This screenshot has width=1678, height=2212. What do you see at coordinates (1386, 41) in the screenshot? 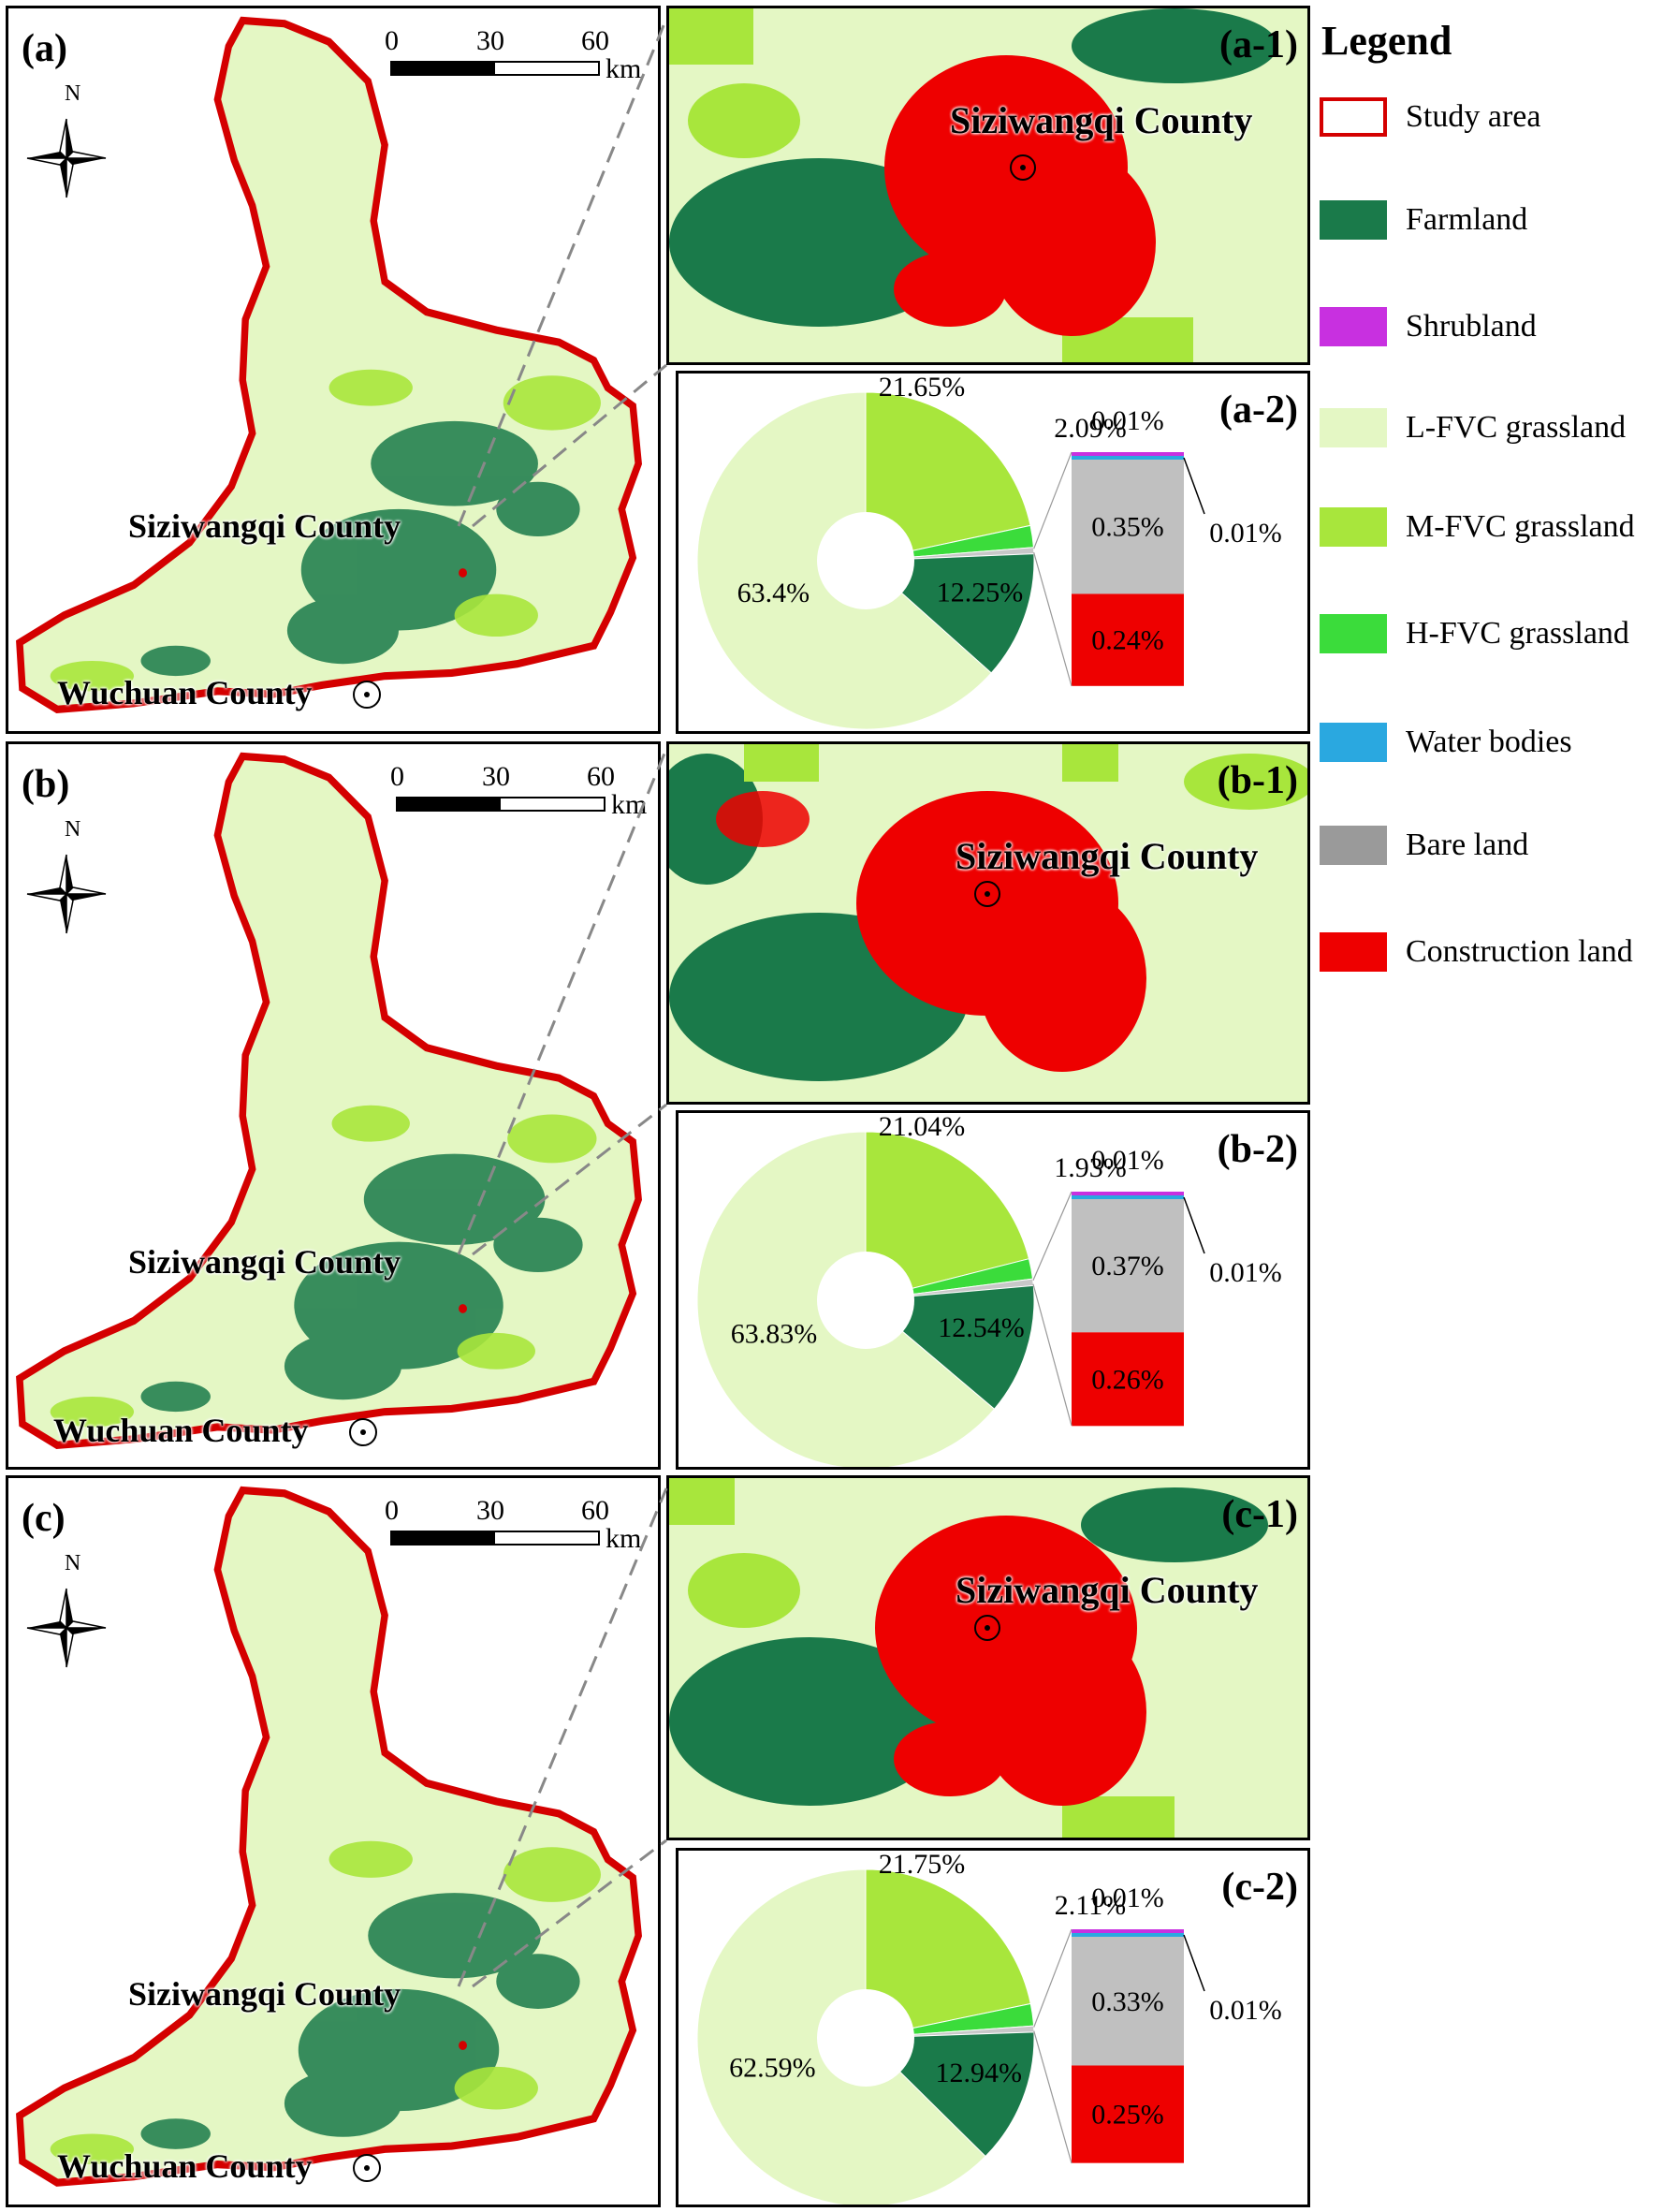
I see `legend-title: Legend` at bounding box center [1386, 41].